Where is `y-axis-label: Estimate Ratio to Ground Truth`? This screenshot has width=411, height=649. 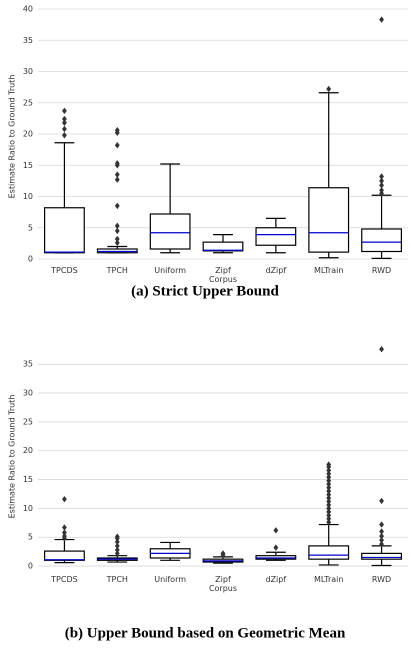
y-axis-label: Estimate Ratio to Ground Truth is located at coordinates (12, 457).